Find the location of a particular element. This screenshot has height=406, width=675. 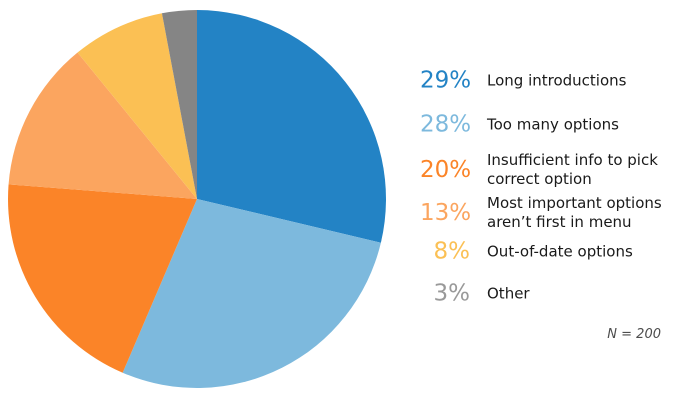

legend-percent: 3% is located at coordinates (452, 293).